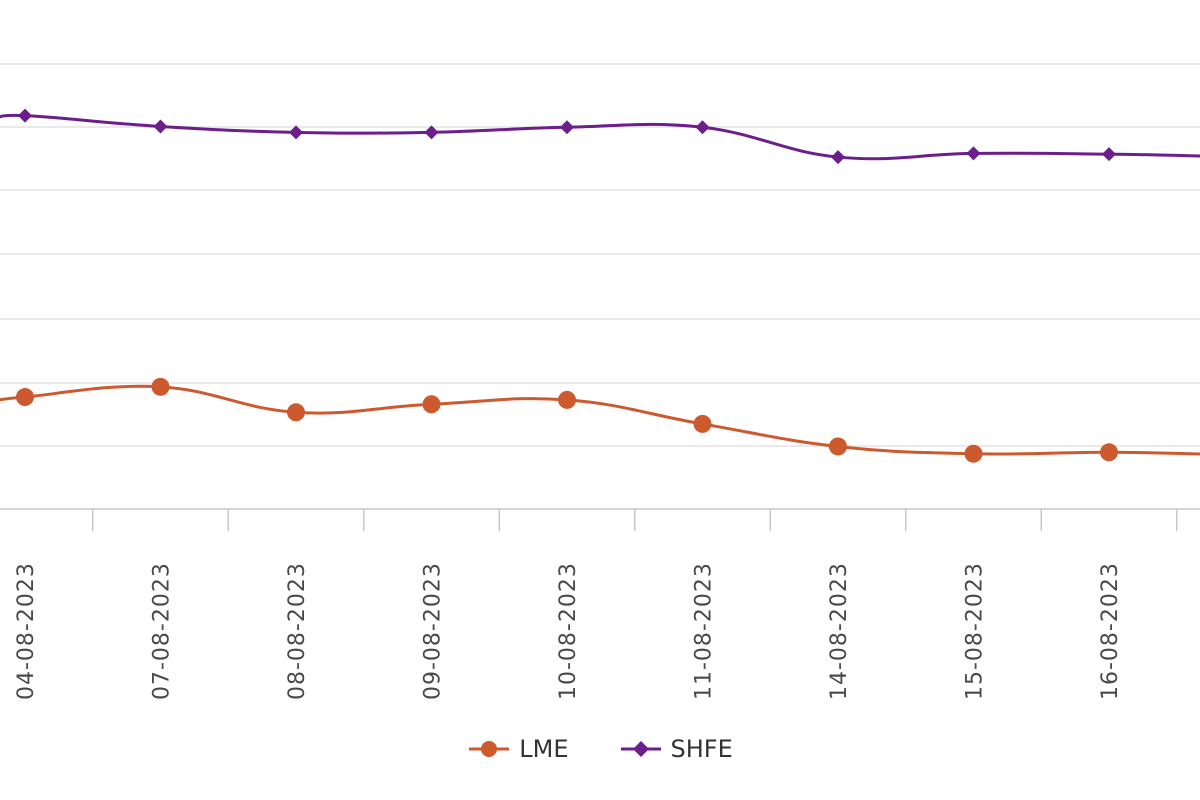 The width and height of the screenshot is (1200, 800). I want to click on circle-marker-icon, so click(489, 749).